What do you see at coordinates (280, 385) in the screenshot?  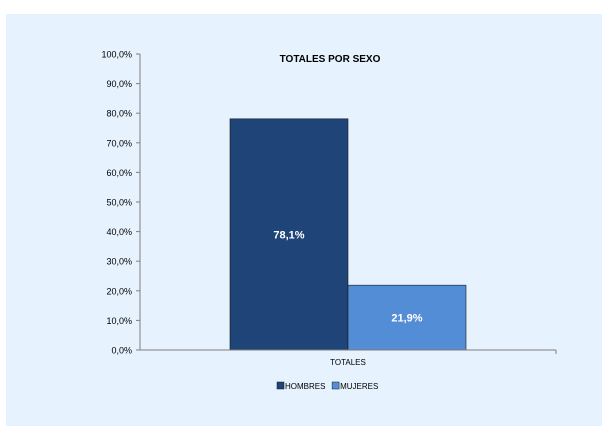 I see `legend-swatch-hombres` at bounding box center [280, 385].